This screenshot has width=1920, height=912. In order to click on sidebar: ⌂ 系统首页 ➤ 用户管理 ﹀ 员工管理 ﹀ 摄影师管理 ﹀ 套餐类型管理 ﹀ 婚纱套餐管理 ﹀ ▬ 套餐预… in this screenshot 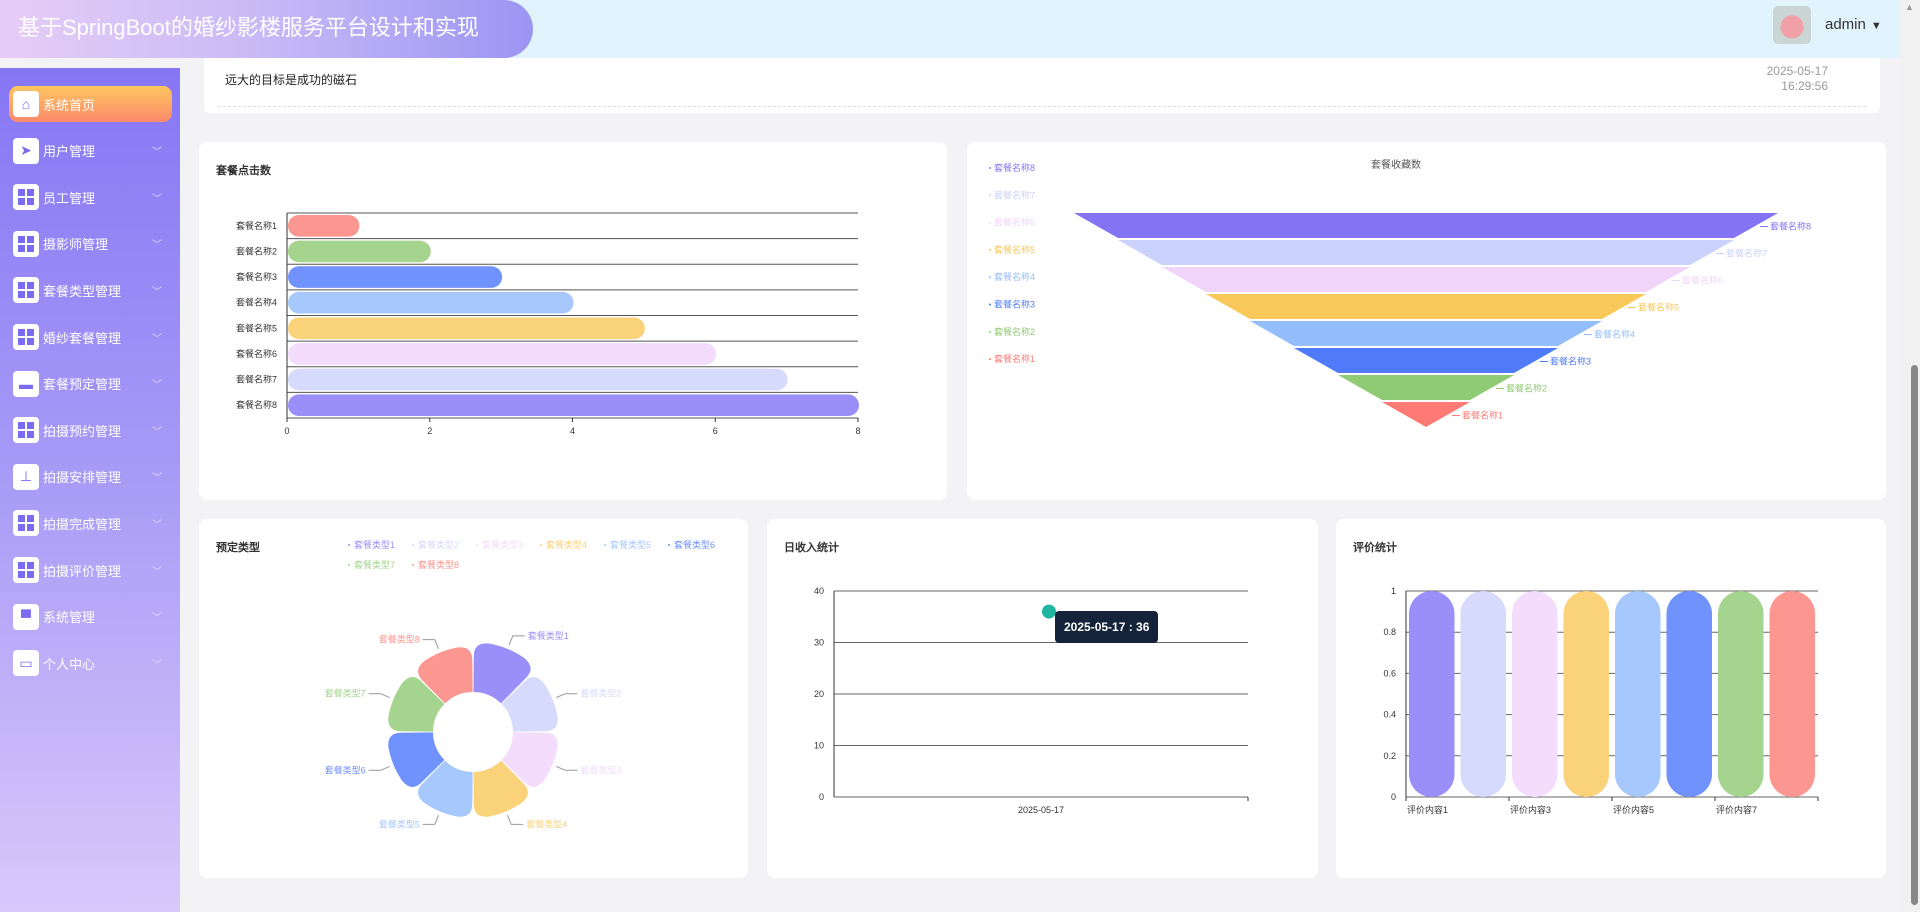, I will do `click(90, 490)`.